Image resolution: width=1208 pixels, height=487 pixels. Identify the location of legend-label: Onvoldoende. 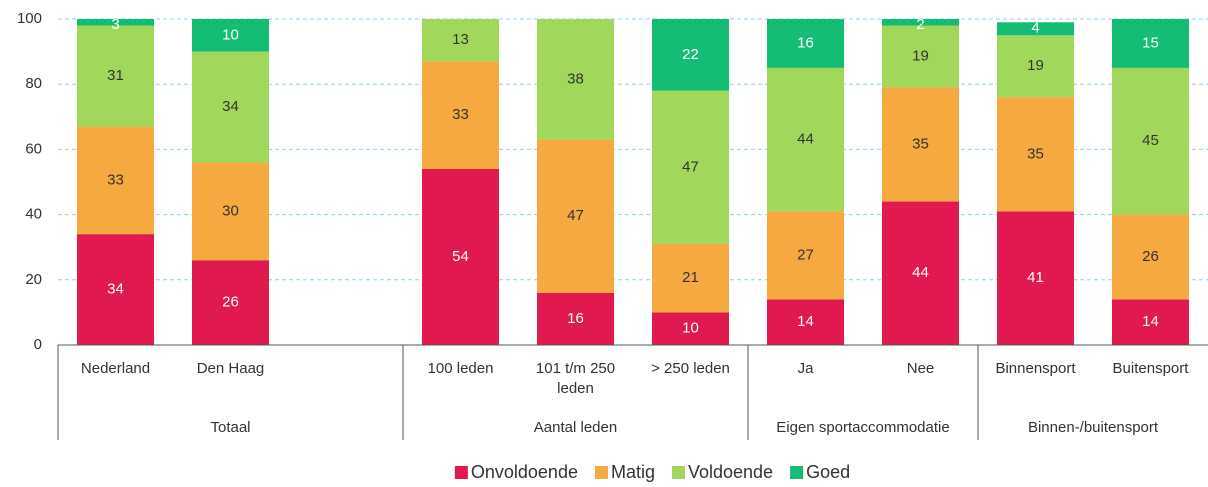
(524, 472).